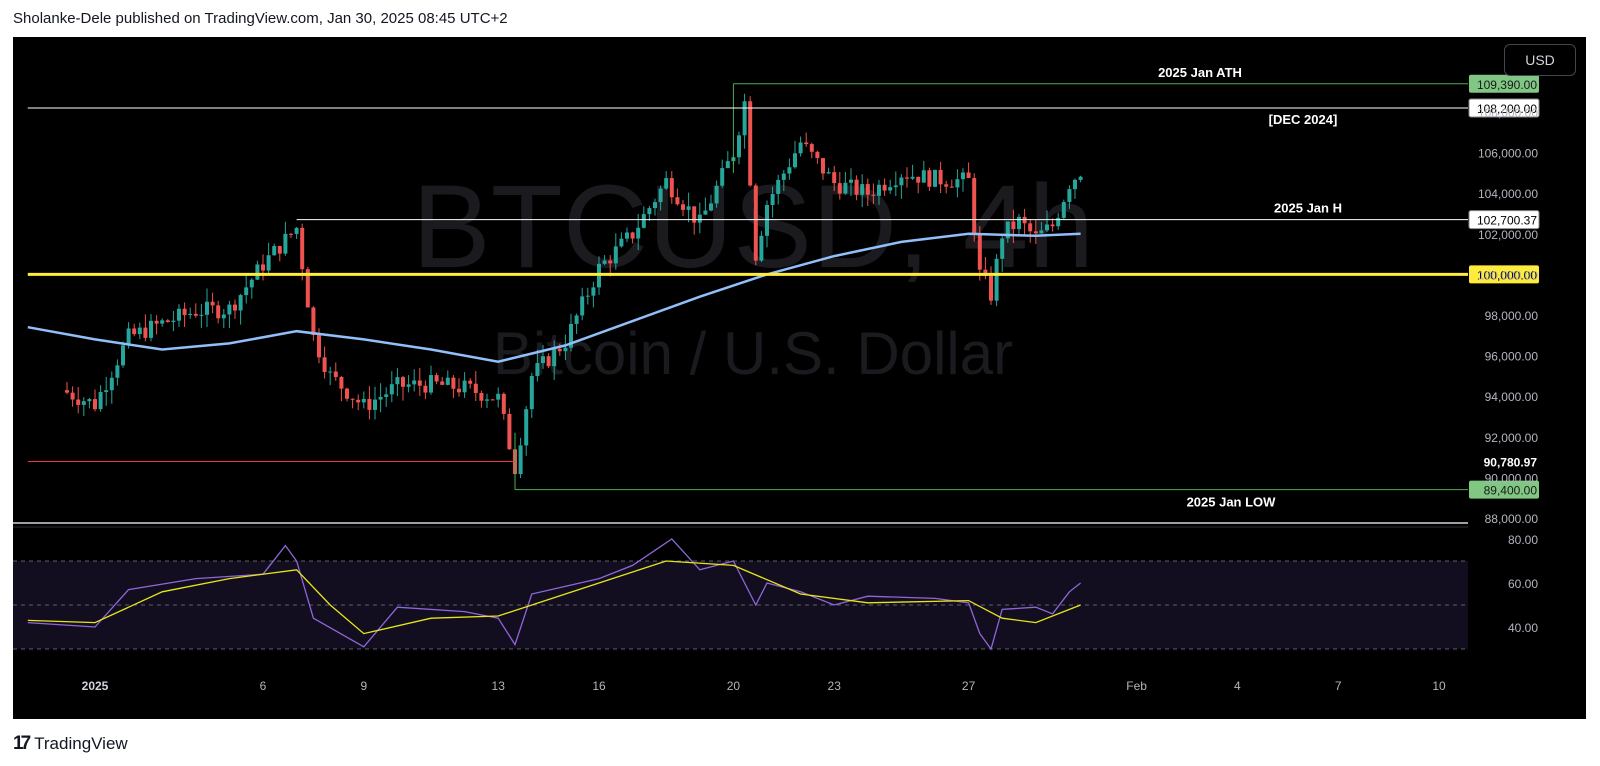 This screenshot has height=766, width=1600. I want to click on level-label: [DEC 2024], so click(1303, 119).